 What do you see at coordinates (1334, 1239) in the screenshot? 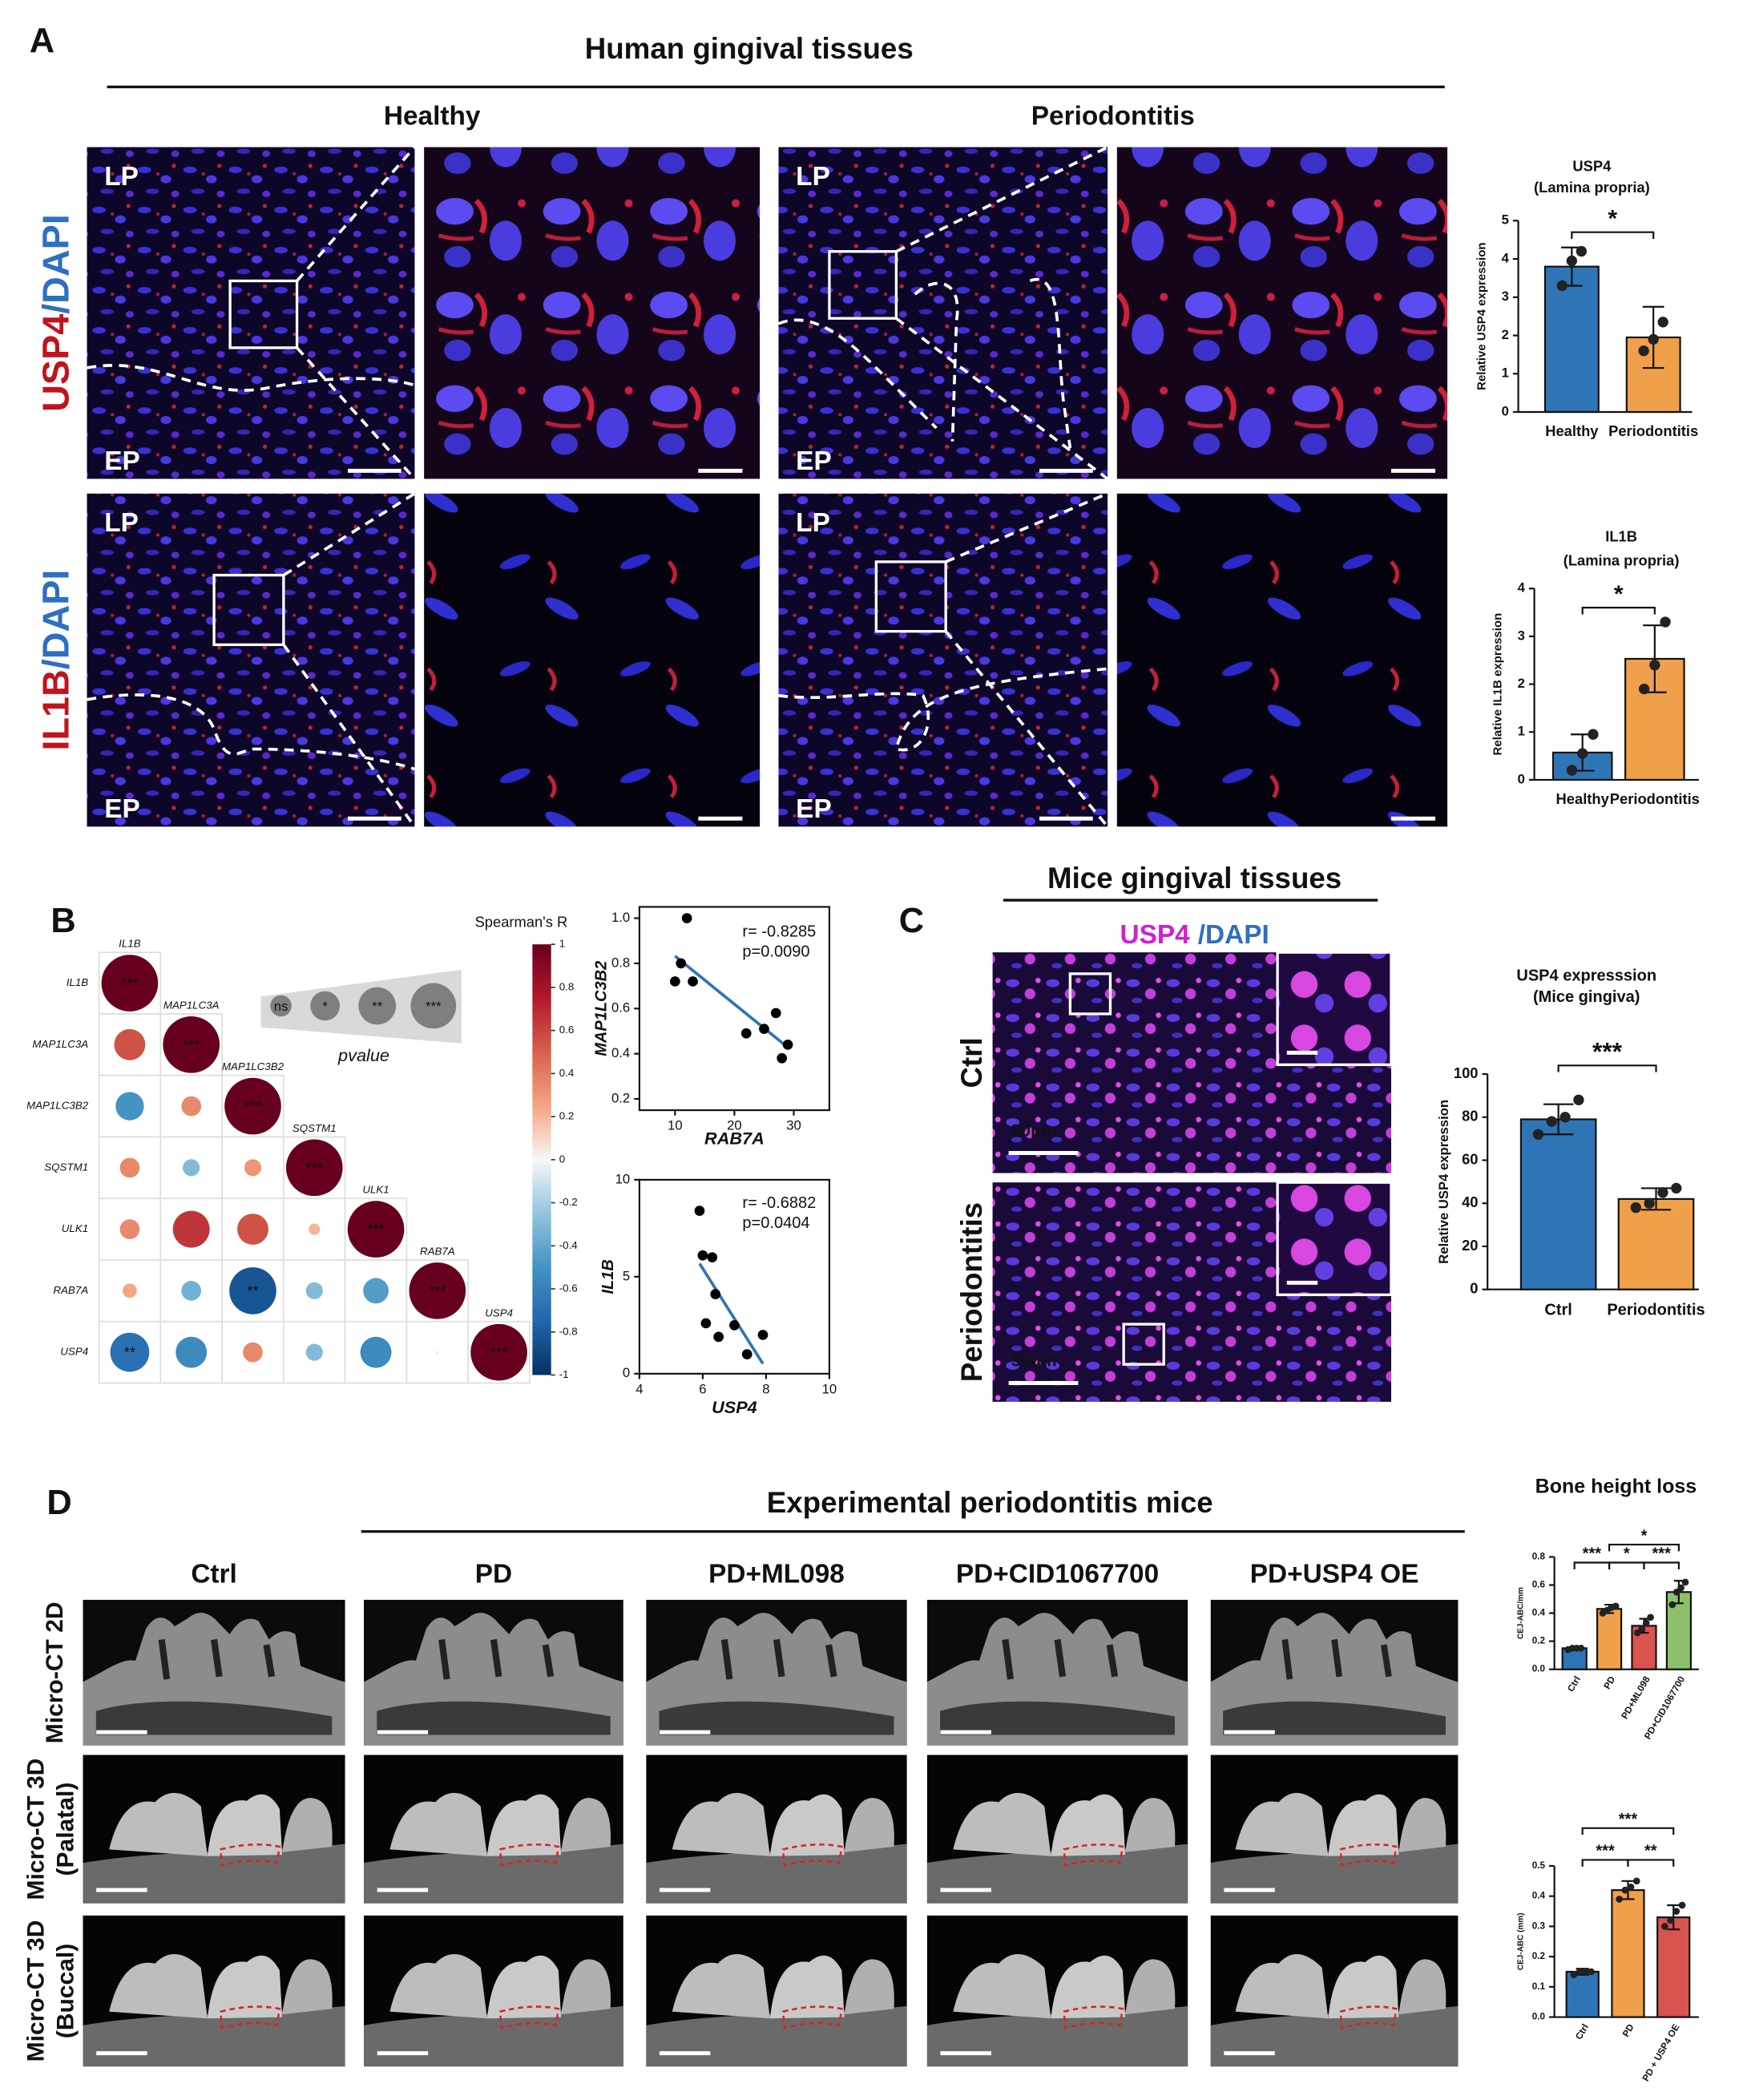
I see `inset` at bounding box center [1334, 1239].